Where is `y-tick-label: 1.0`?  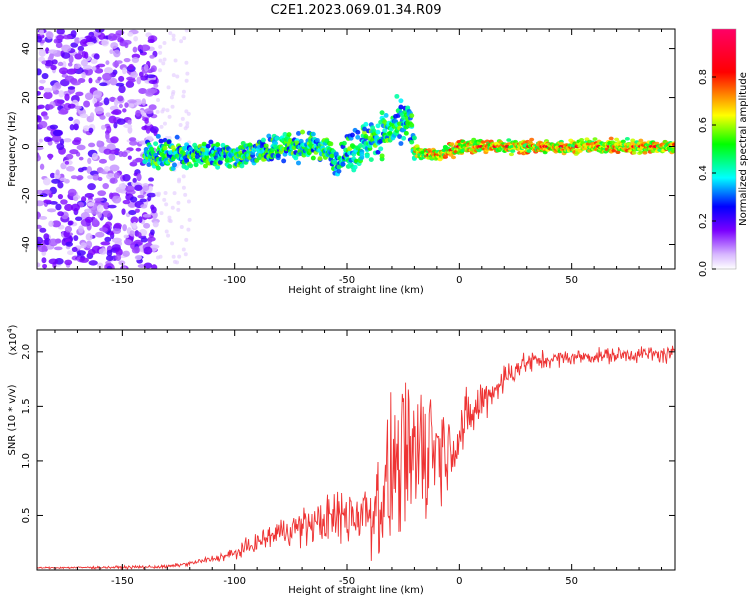
y-tick-label: 1.0 is located at coordinates (26, 461).